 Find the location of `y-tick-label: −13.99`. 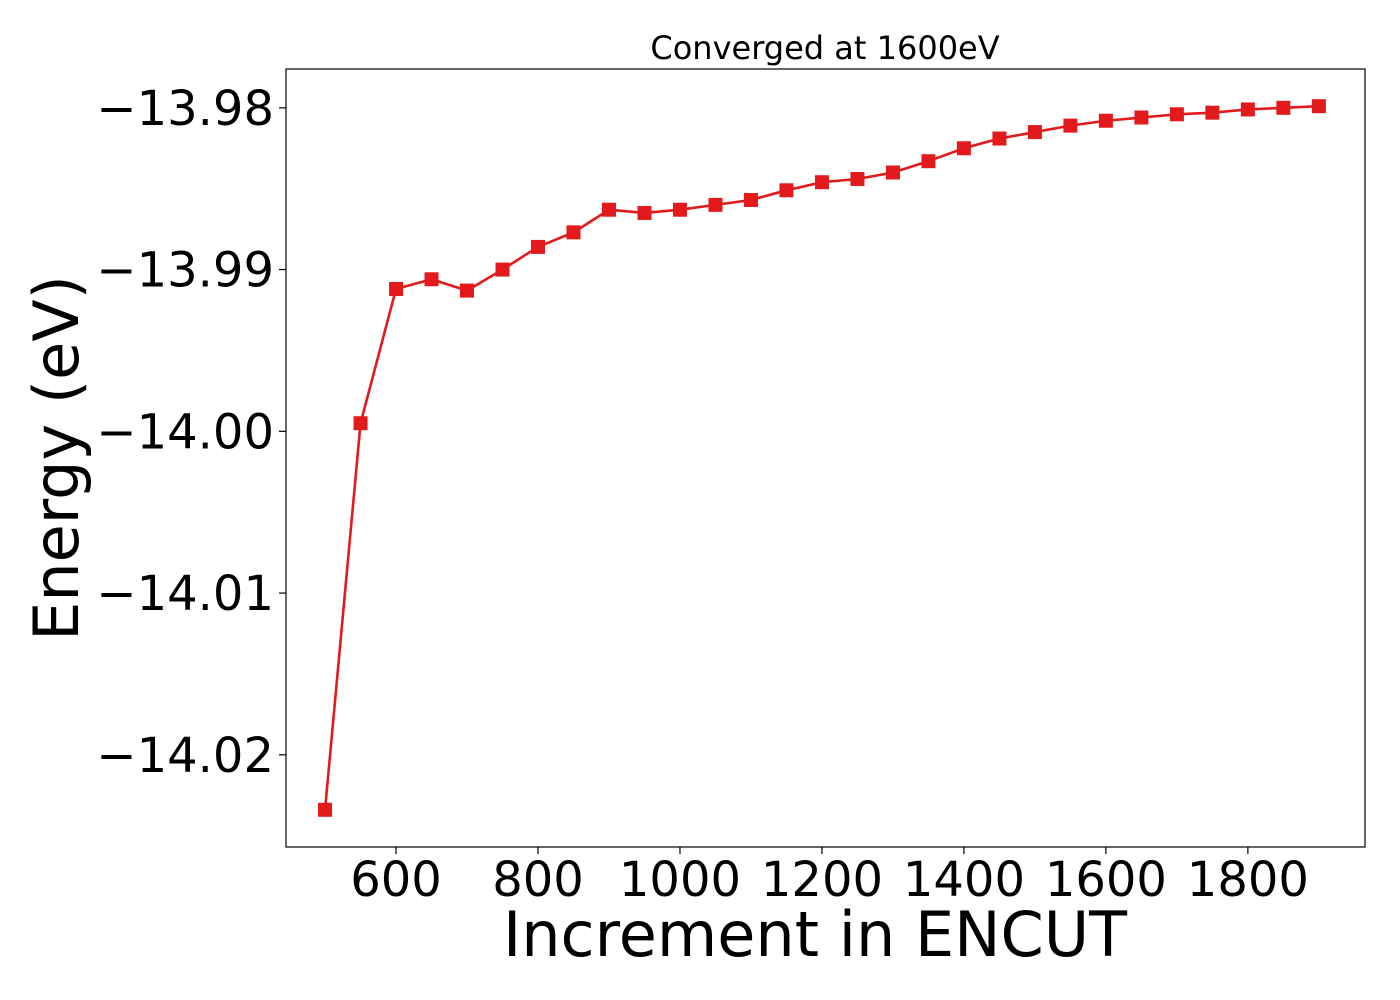

y-tick-label: −13.99 is located at coordinates (185, 271).